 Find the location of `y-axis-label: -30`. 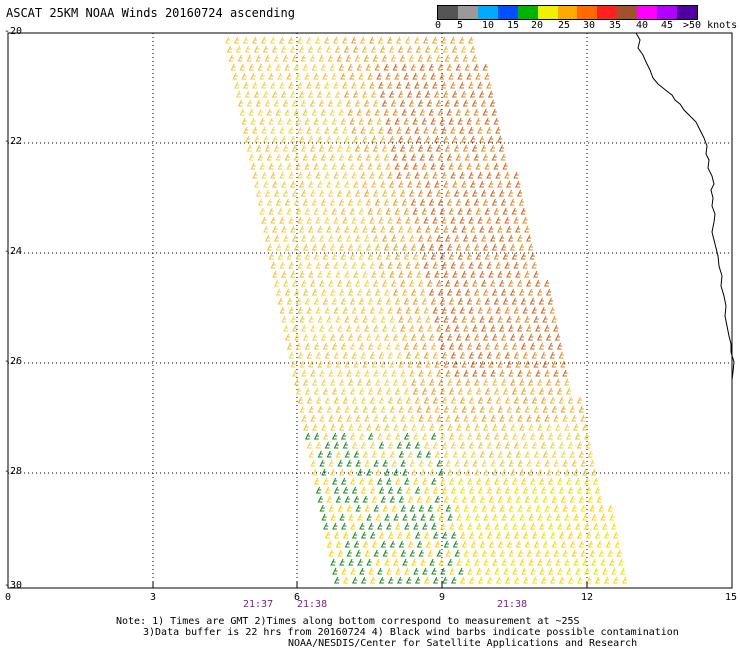

y-axis-label: -30 is located at coordinates (13, 585).